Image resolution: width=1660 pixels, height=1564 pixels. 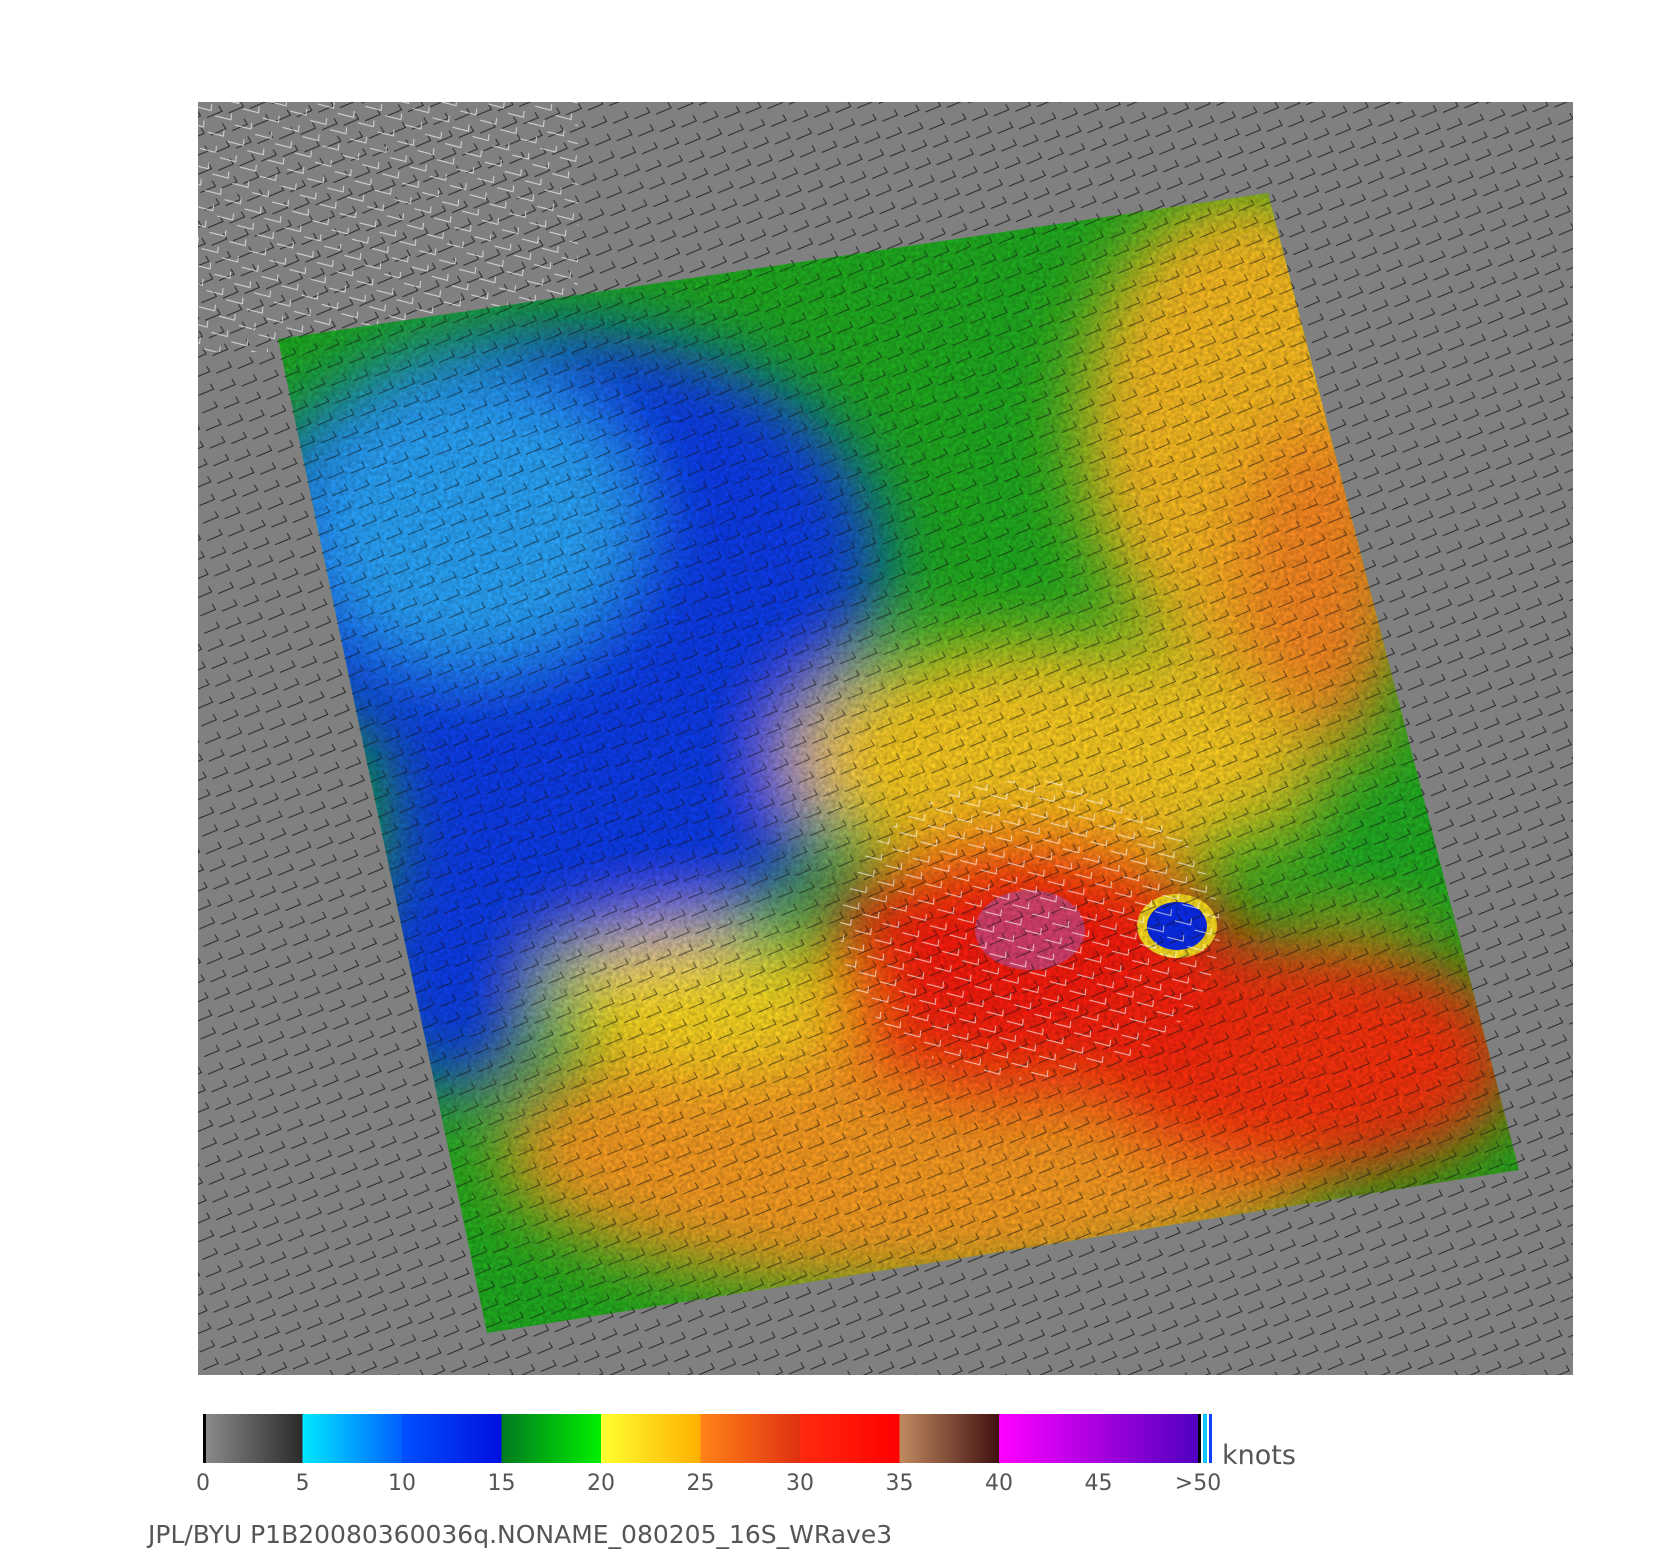 I want to click on colorbar-tick-label: 45, so click(x=1099, y=1483).